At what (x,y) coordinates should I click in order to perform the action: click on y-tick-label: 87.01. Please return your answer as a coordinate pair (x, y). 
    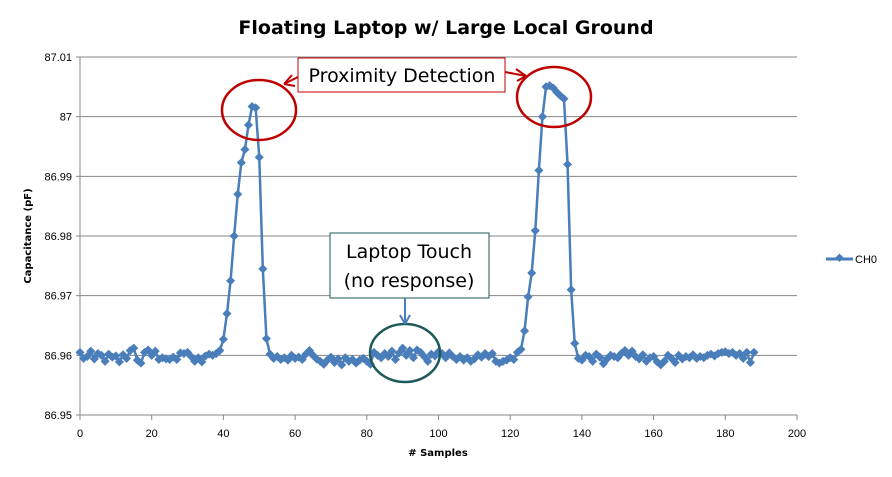
    Looking at the image, I should click on (58, 58).